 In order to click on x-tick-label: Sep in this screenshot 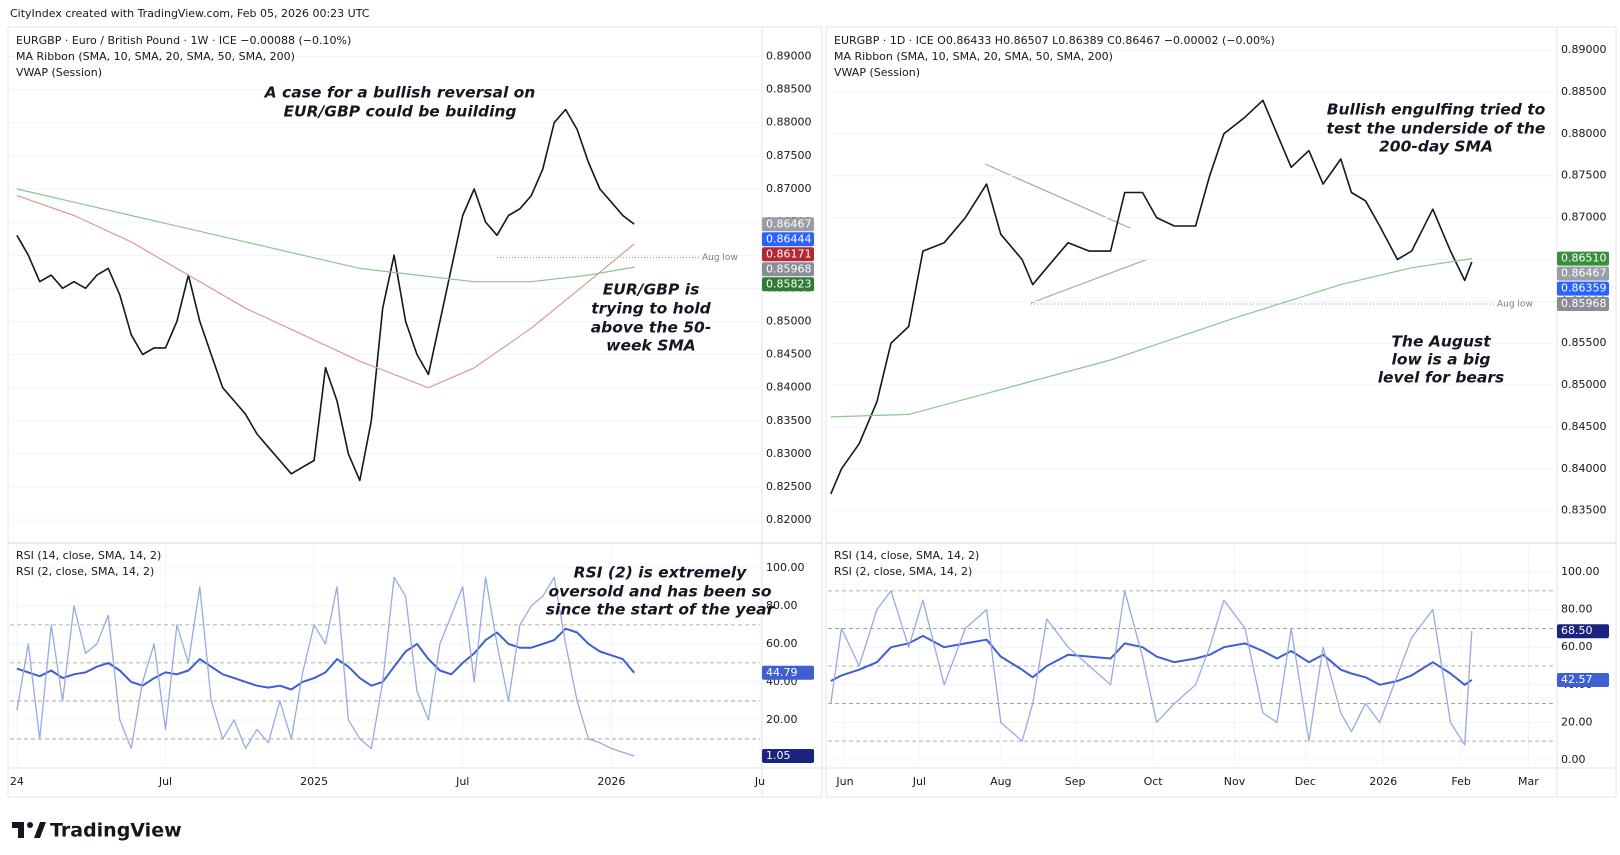, I will do `click(1075, 781)`.